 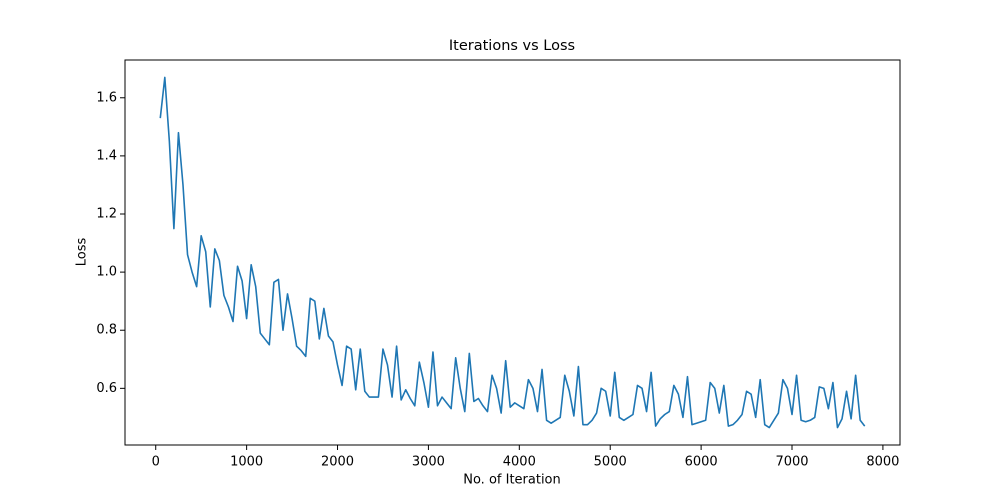 I want to click on y-axis-label: Loss, so click(x=82, y=252).